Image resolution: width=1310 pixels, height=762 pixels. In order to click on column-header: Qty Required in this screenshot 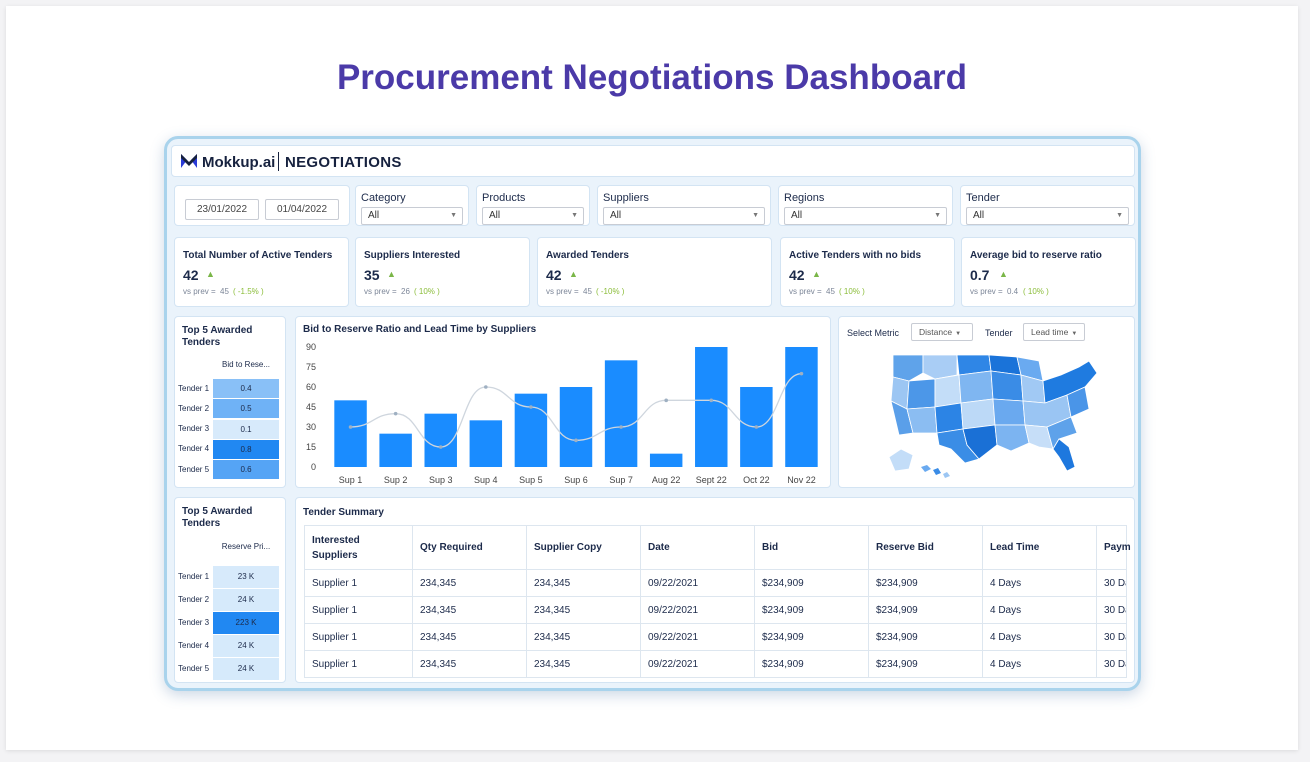, I will do `click(469, 547)`.